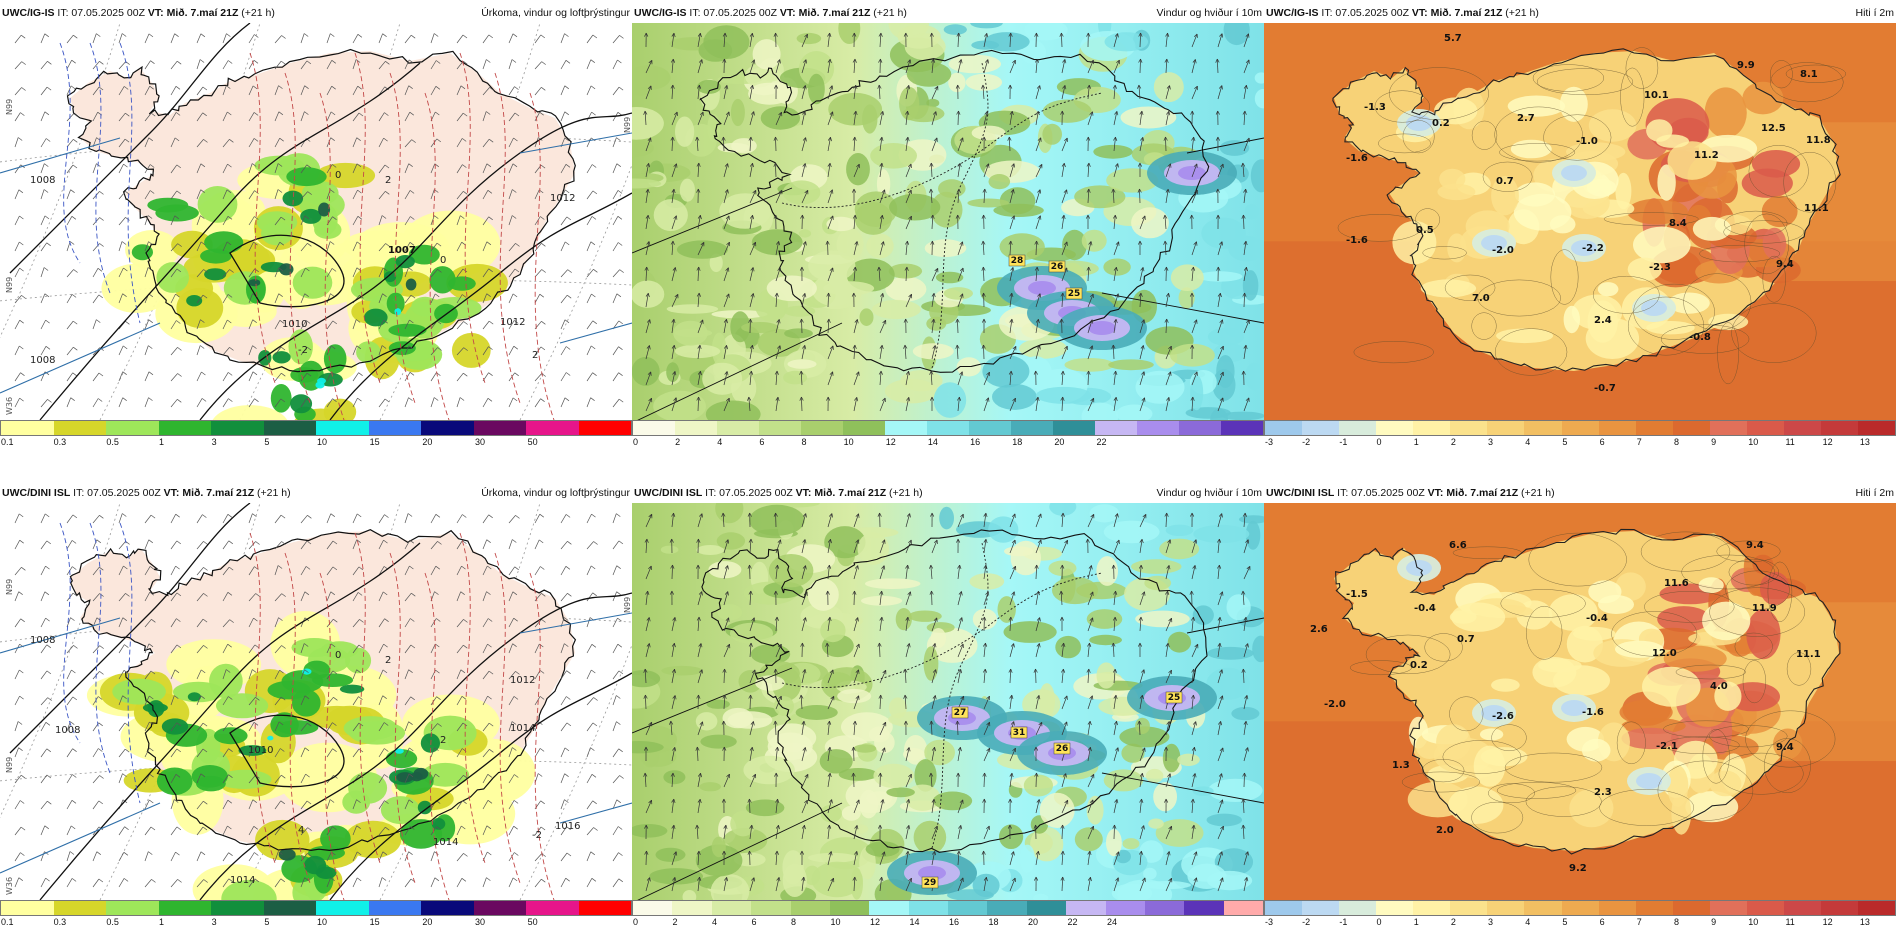 The image size is (1900, 950). What do you see at coordinates (1719, 686) in the screenshot?
I see `temperature-value: 4.0` at bounding box center [1719, 686].